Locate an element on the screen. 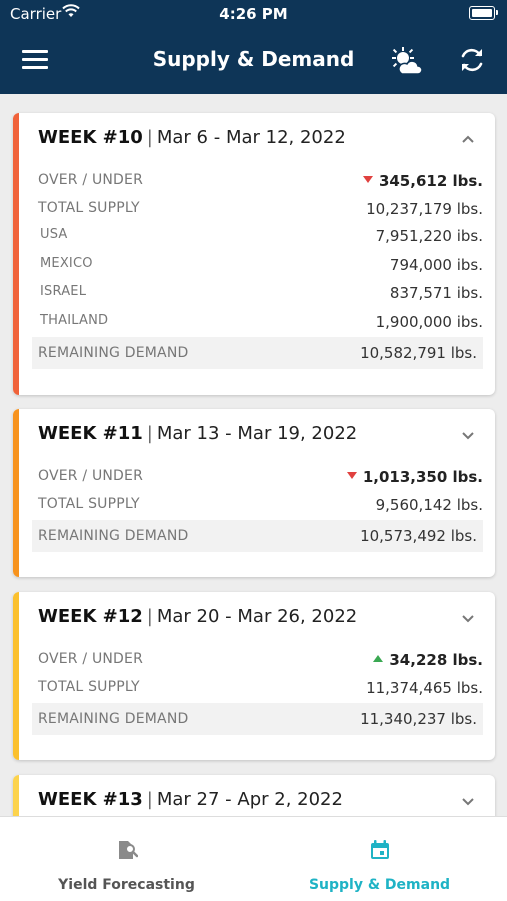 Image resolution: width=507 pixels, height=901 pixels. remaining-demand-row: REMAINING DEMAND 10,573,492 lbs. is located at coordinates (257, 536).